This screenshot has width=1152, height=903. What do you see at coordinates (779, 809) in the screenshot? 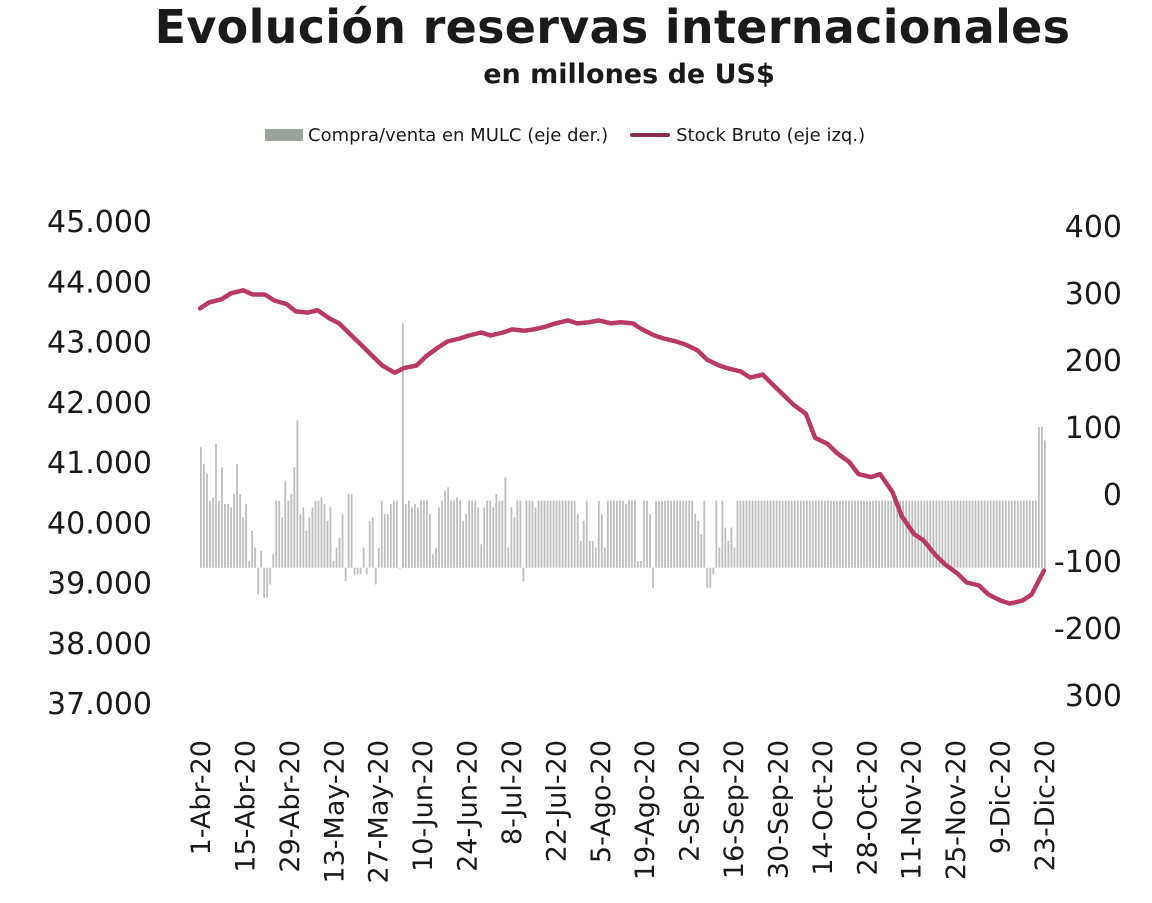
I see `x-tick-label: 30-Sep-20` at bounding box center [779, 809].